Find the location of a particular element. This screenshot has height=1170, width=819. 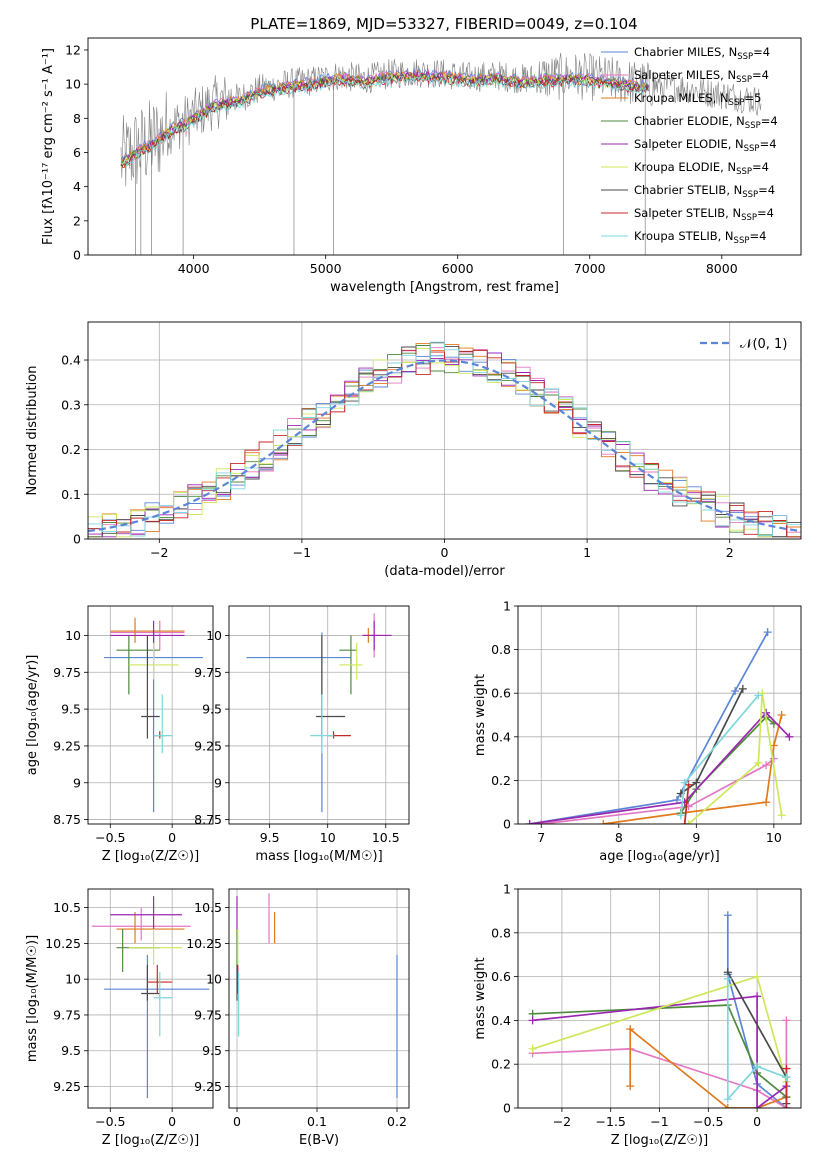

legend-label-text: Salpeter STELIB, N is located at coordinates (687, 213).